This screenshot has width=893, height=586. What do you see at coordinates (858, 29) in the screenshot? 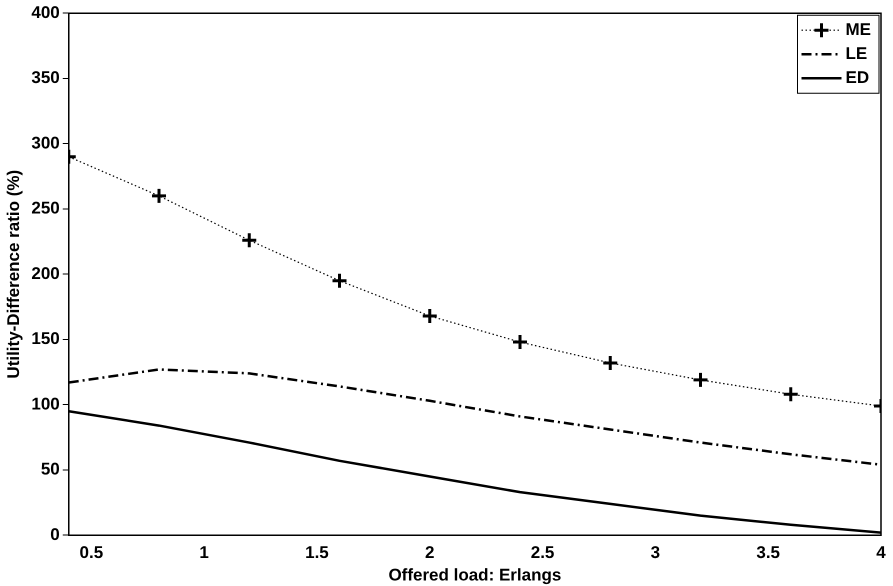
I see `legend-label: ME` at bounding box center [858, 29].